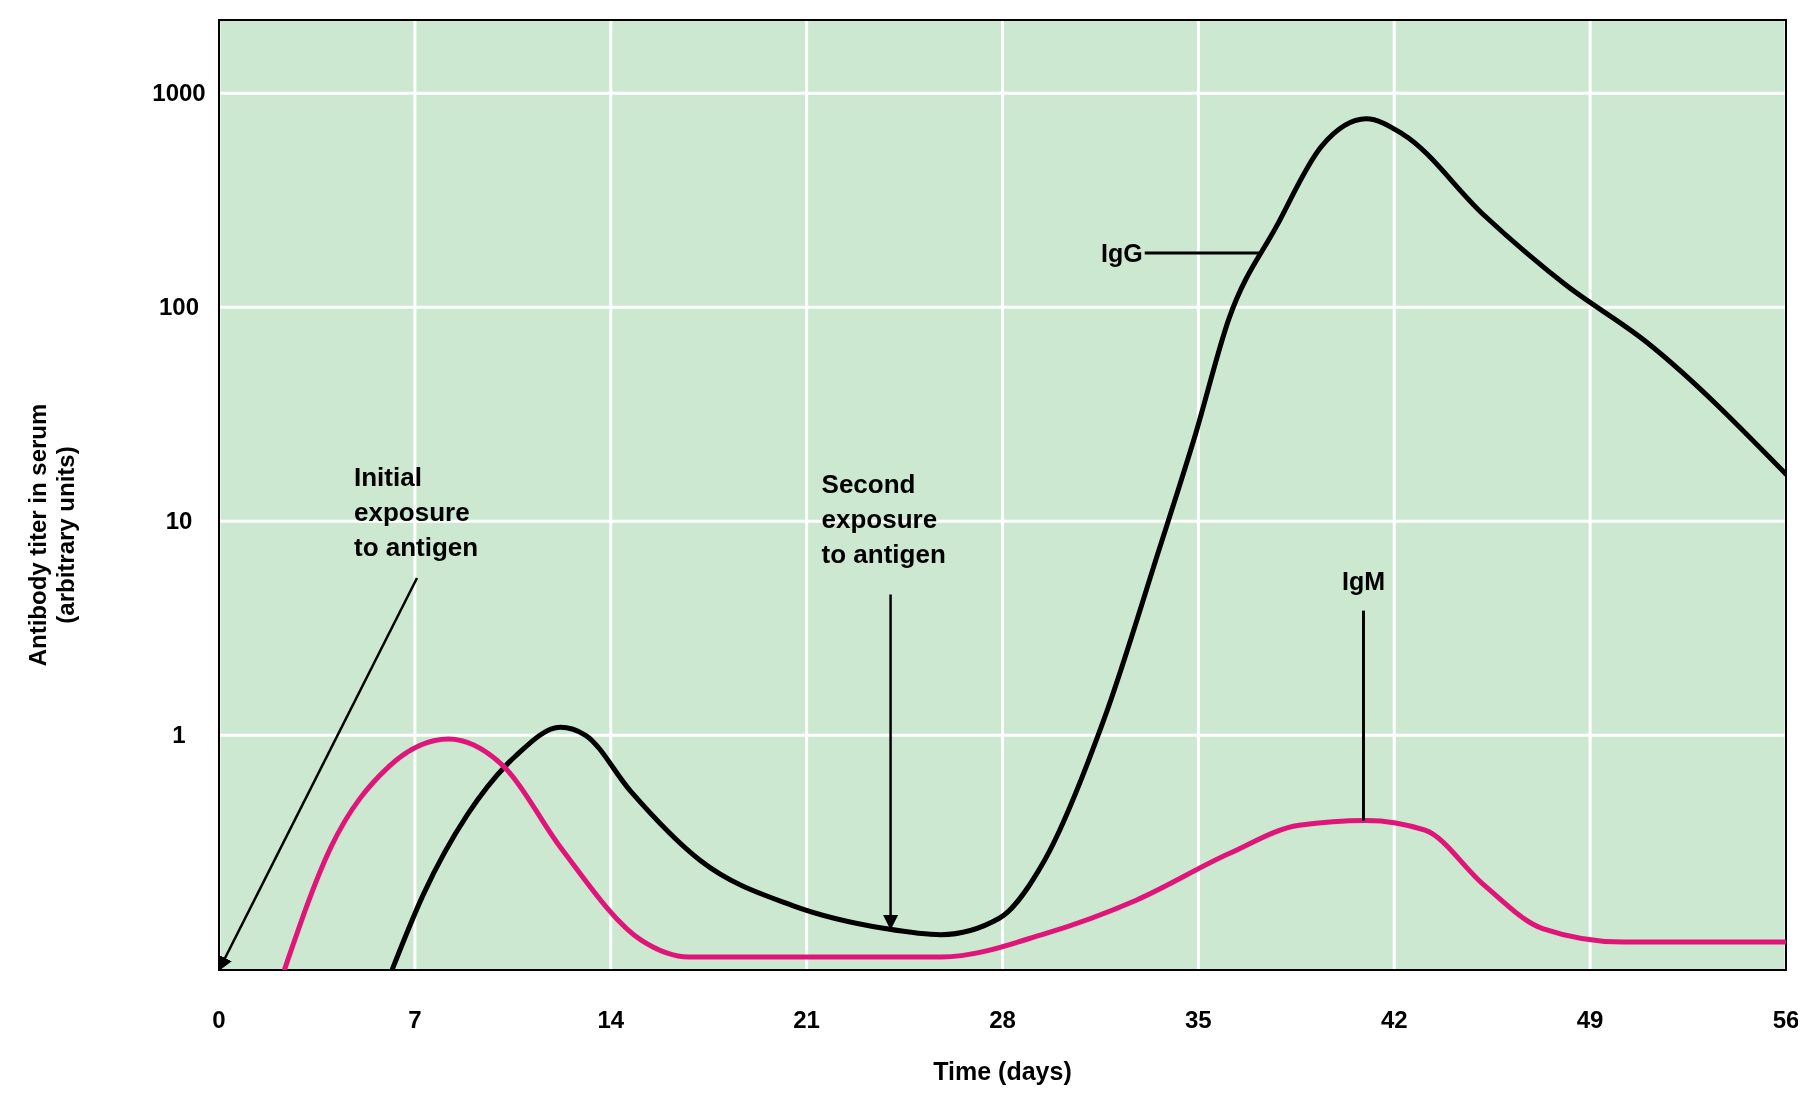  Describe the element at coordinates (179, 735) in the screenshot. I see `y-tick-label: 1` at that location.